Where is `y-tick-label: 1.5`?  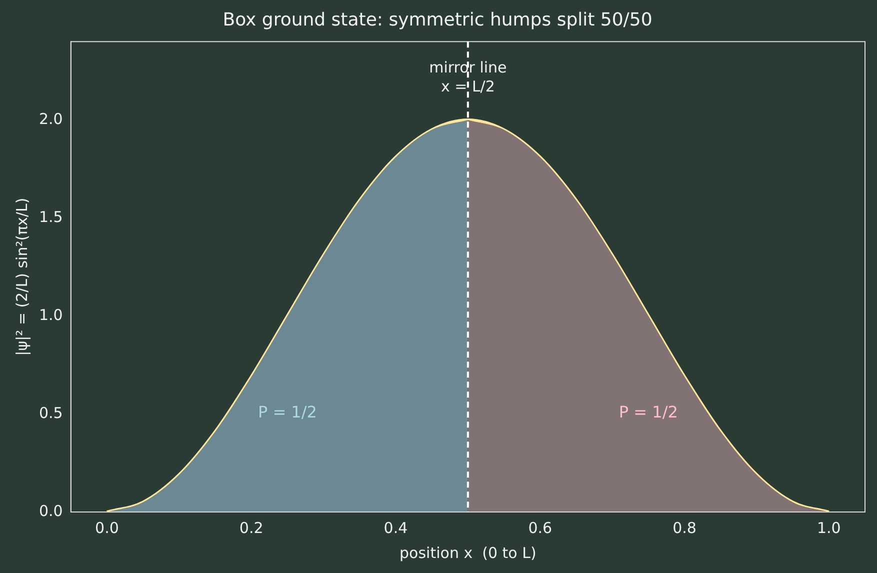 y-tick-label: 1.5 is located at coordinates (50, 217).